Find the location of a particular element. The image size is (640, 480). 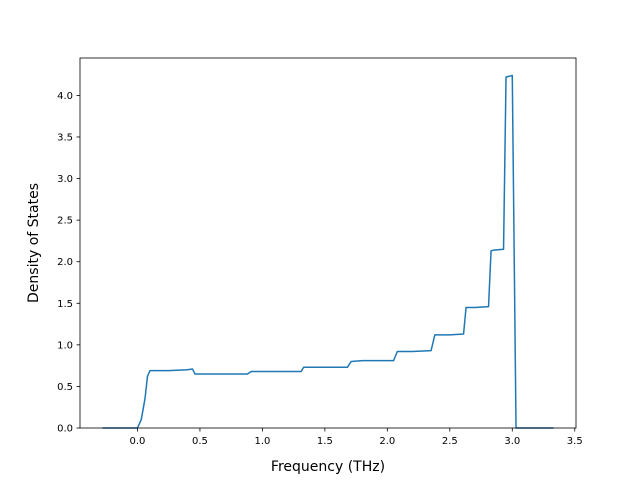

x-tick-label: 1.0 is located at coordinates (262, 441).